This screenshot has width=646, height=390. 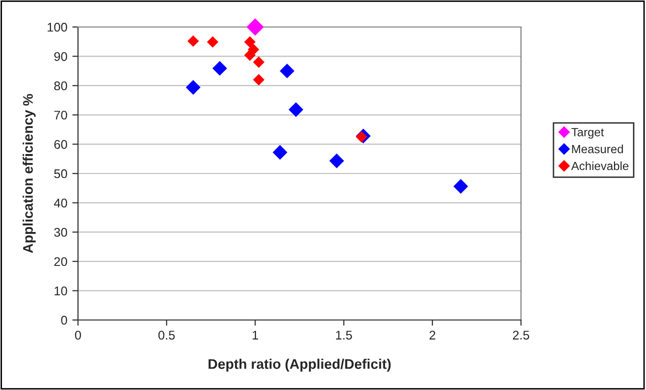 I want to click on y-tick-label: 10, so click(x=61, y=291).